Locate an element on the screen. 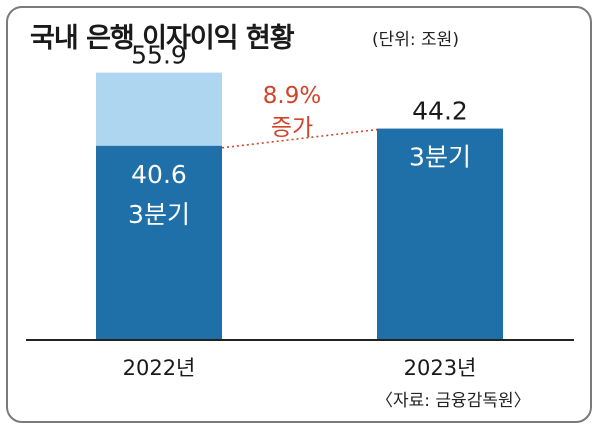 This screenshot has width=600, height=431. annotation-text: 증가 is located at coordinates (292, 128).